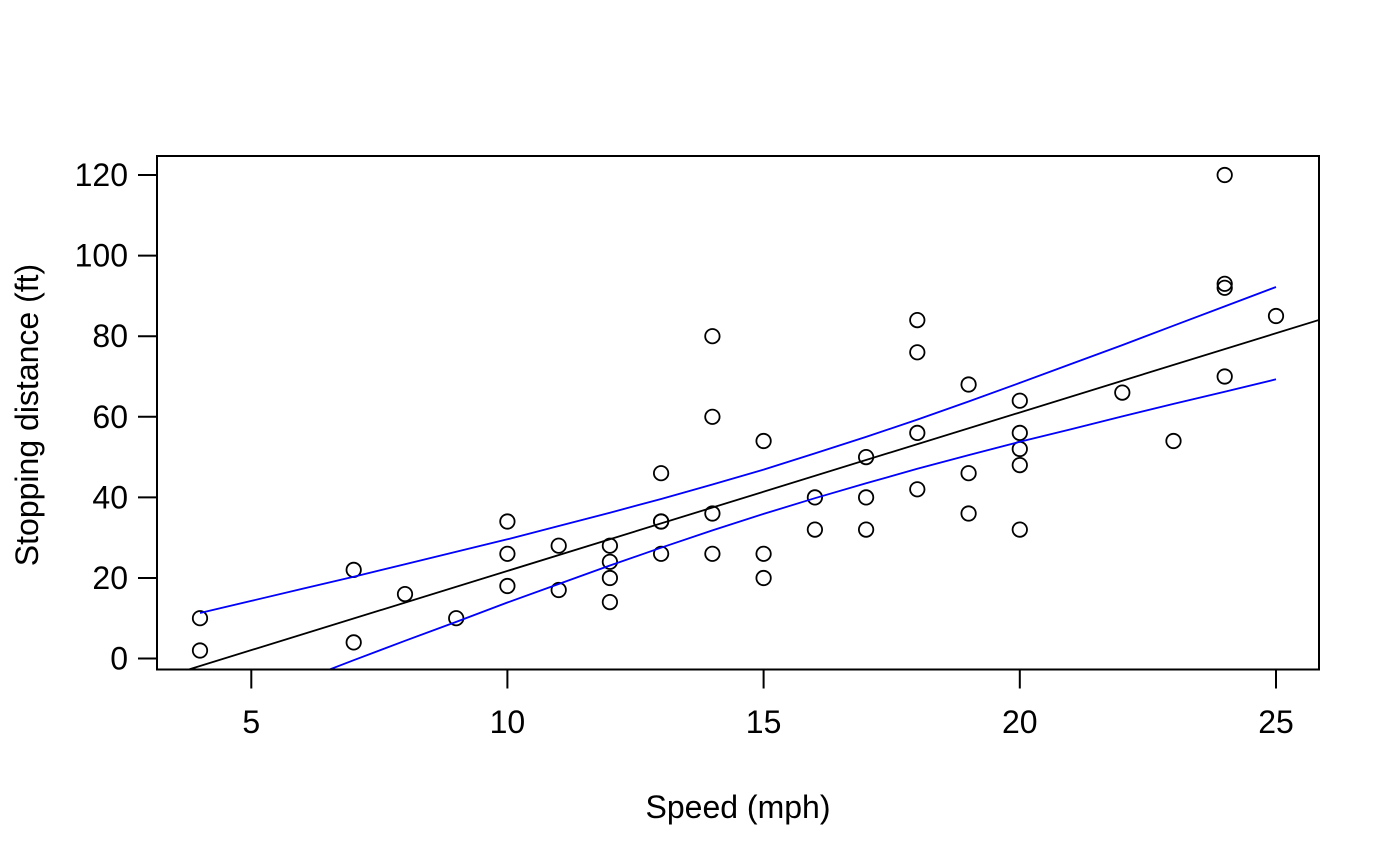  Describe the element at coordinates (110, 417) in the screenshot. I see `y-tick-label: 60` at that location.